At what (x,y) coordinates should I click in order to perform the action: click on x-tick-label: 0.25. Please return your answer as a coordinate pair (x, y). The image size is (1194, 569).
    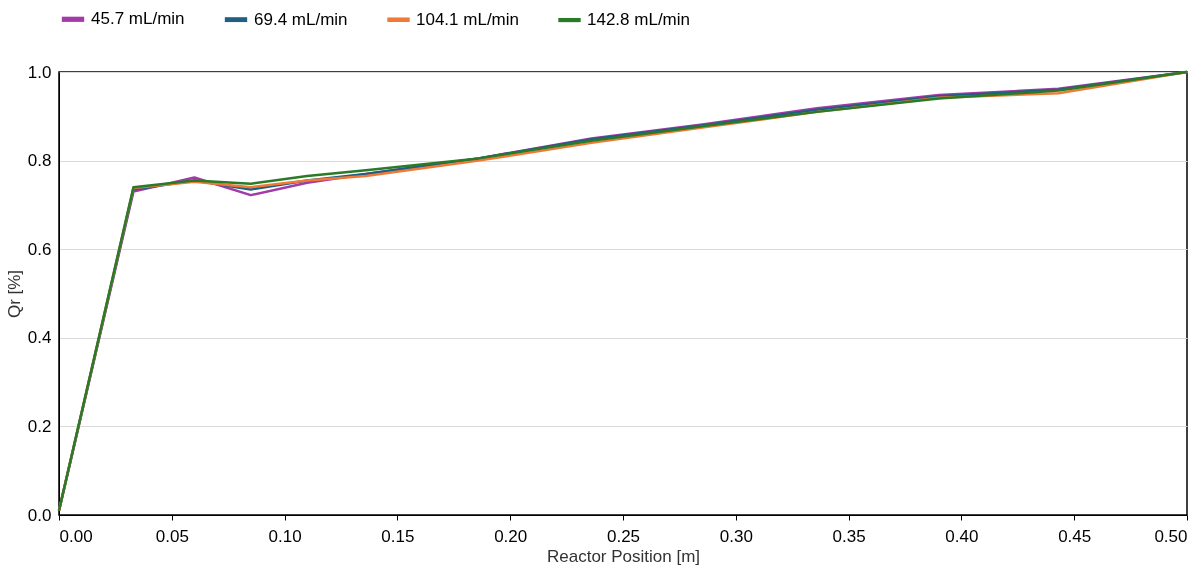
    Looking at the image, I should click on (623, 536).